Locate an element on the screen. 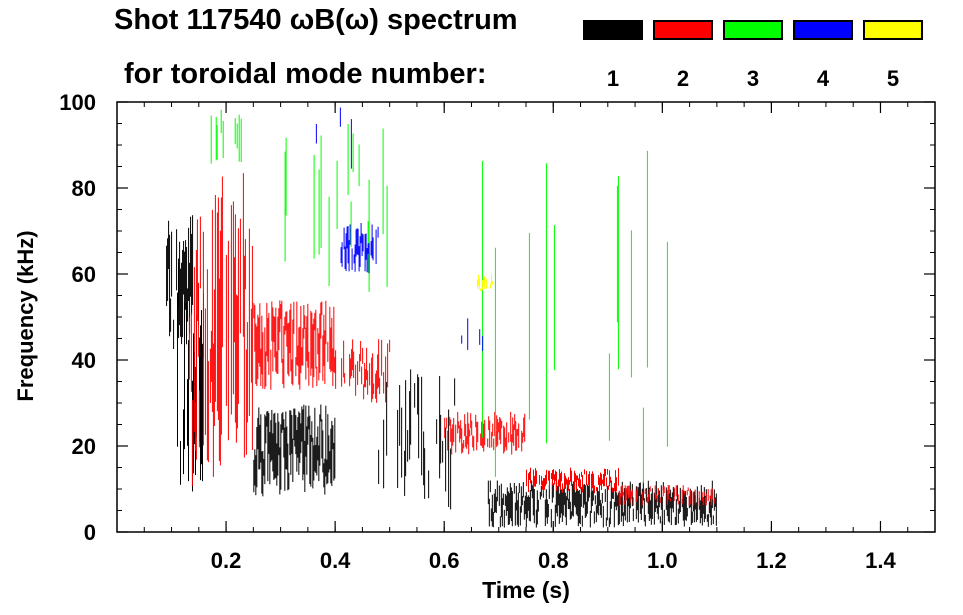 The height and width of the screenshot is (615, 963). legend-label-1: 1 is located at coordinates (613, 78).